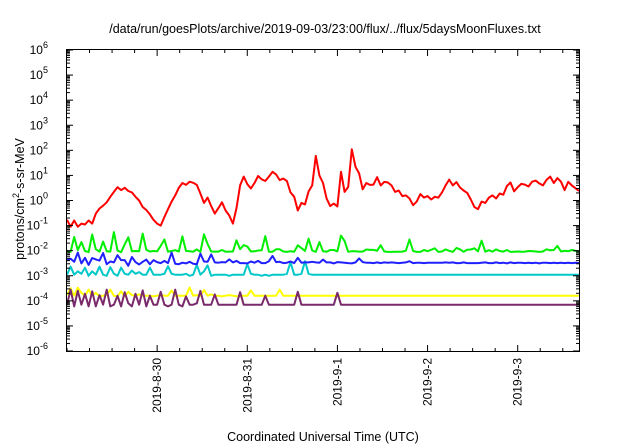 The image size is (640, 448). What do you see at coordinates (323, 437) in the screenshot?
I see `x-axis-title: Coordinated Universal Time (UTC)` at bounding box center [323, 437].